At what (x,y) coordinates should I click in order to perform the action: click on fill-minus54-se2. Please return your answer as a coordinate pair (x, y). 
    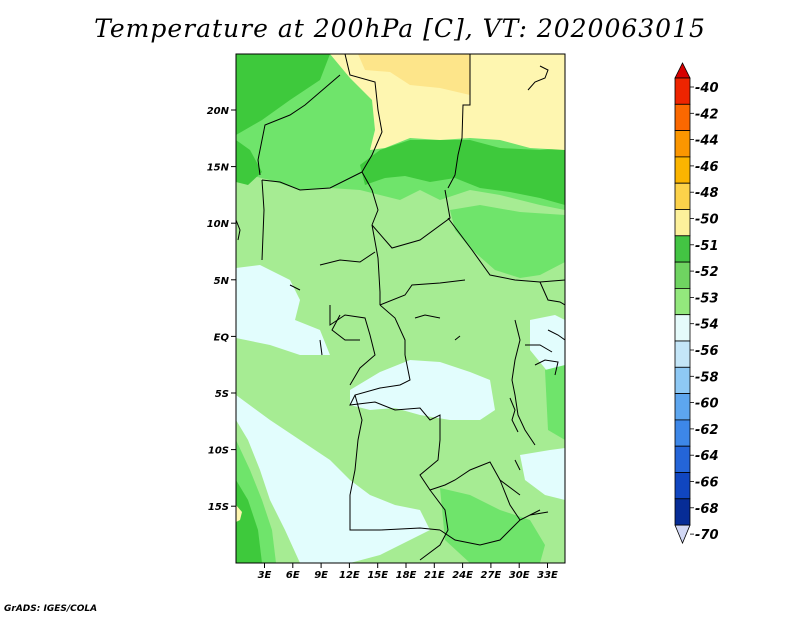
    Looking at the image, I should click on (542, 474).